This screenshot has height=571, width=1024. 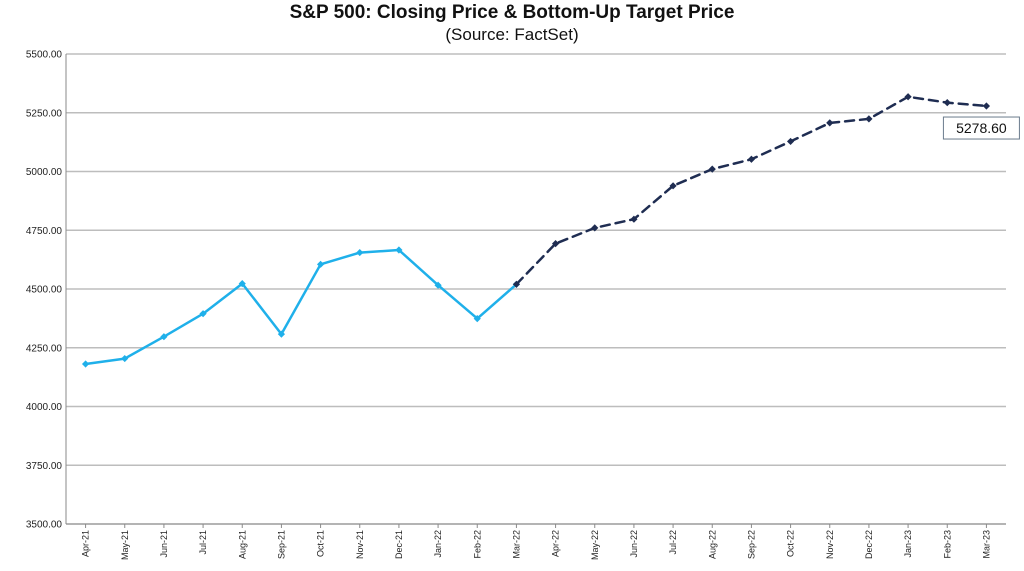 I want to click on x-tick-label: Mar-23, so click(x=986, y=544).